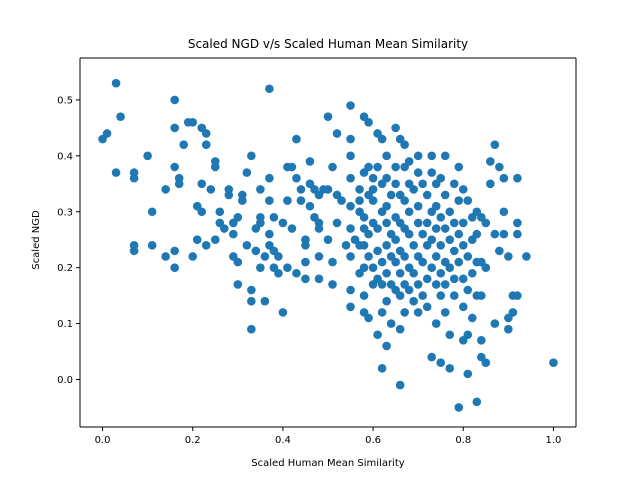 The width and height of the screenshot is (640, 480). I want to click on x-tick-label-2: 0.4, so click(283, 440).